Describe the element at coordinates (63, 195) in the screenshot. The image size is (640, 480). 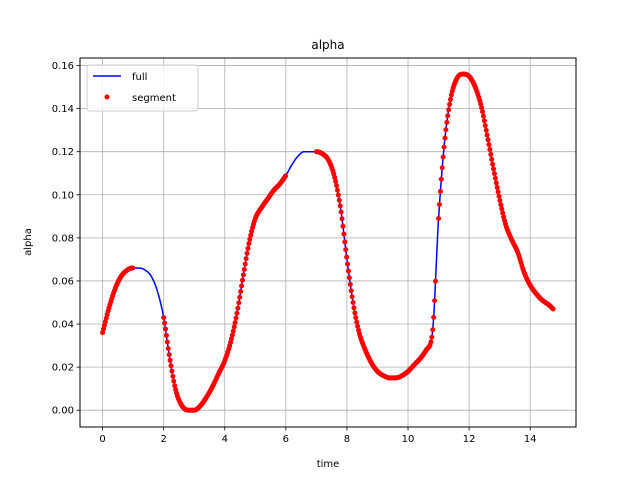
I see `y-tick-label: 0.10` at that location.